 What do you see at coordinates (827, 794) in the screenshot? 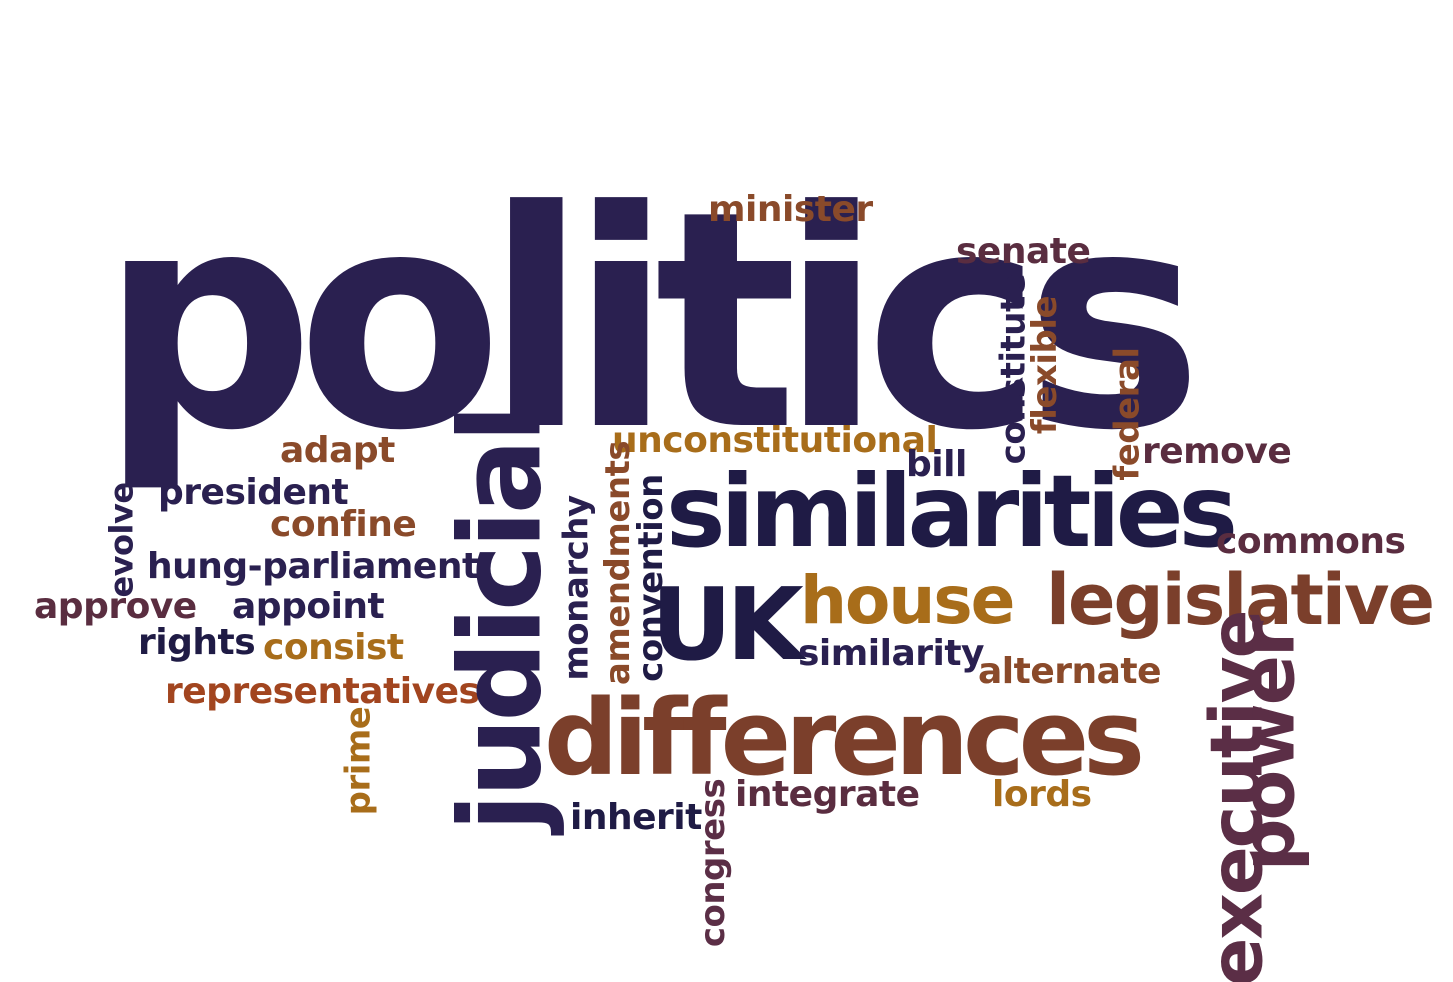
I see `word-integrate: integrate` at bounding box center [827, 794].